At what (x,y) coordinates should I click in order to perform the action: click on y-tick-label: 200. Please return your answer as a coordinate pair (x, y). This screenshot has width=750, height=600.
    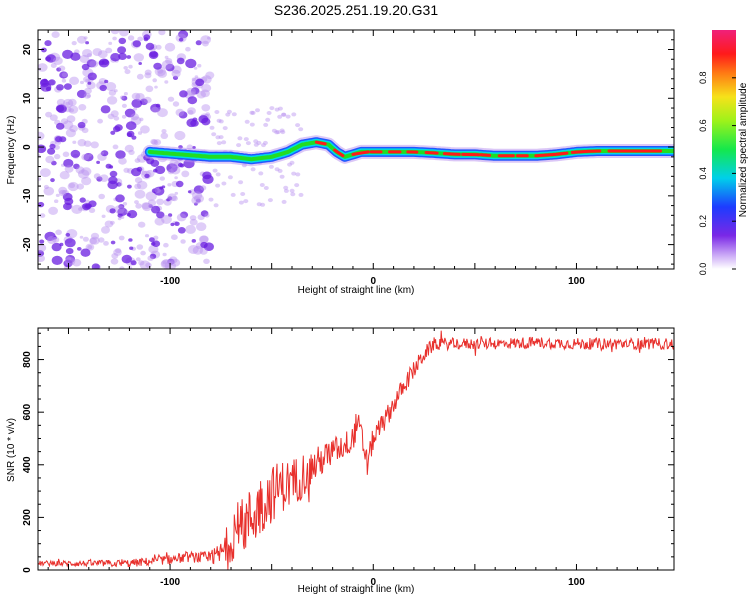
    Looking at the image, I should click on (27, 517).